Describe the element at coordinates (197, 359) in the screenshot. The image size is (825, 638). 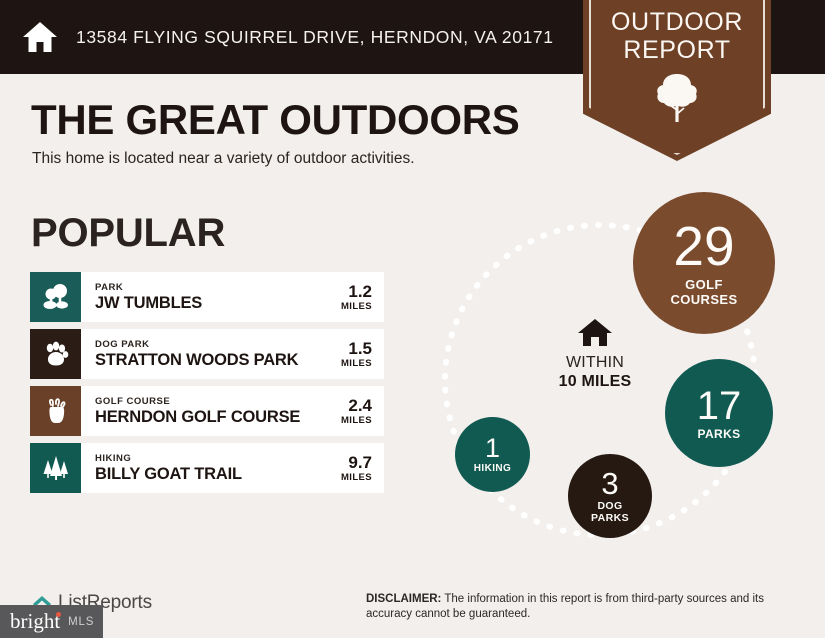
I see `list-item-name: STRATTON WOODS PARK` at that location.